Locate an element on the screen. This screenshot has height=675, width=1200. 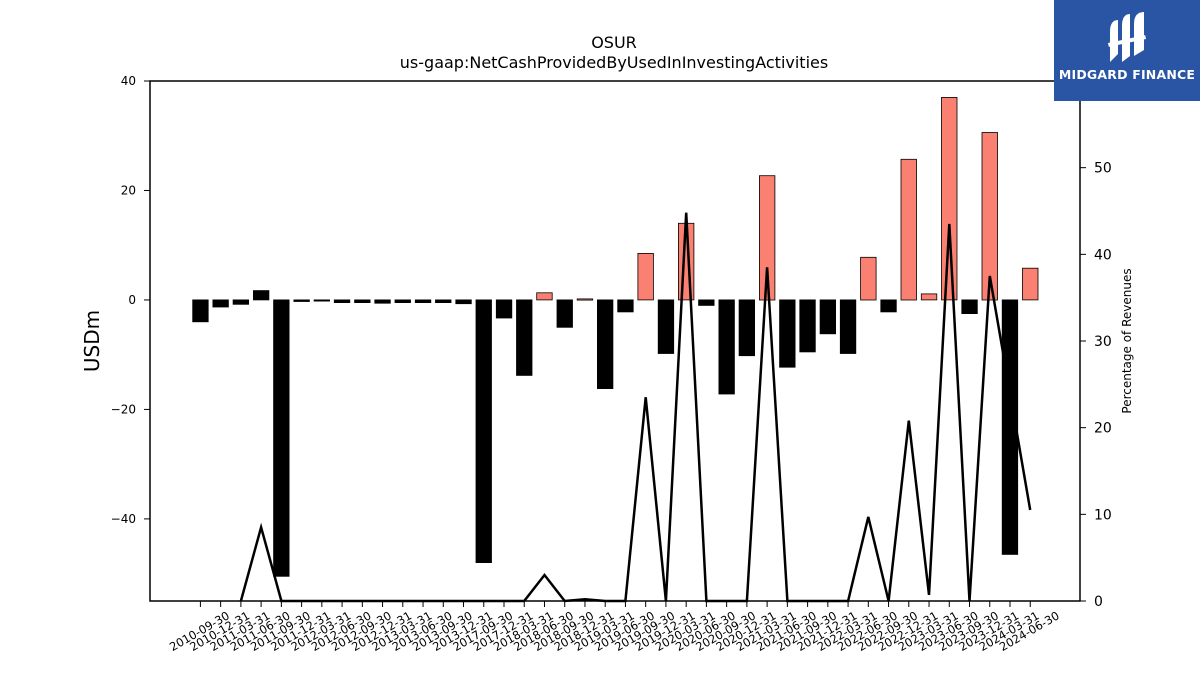
y-axis-ticks: −40 −20 0 20 40 is located at coordinates (130, 300).